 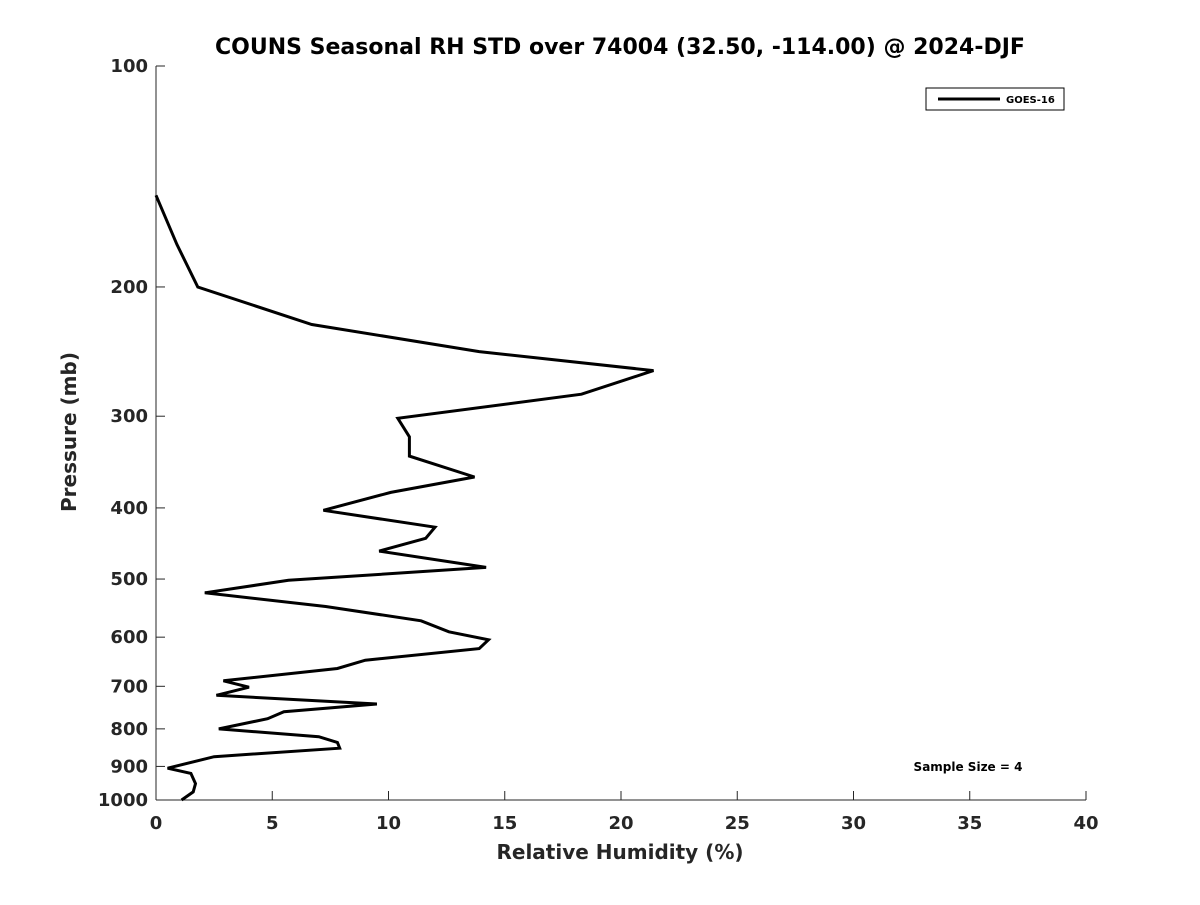 What do you see at coordinates (619, 852) in the screenshot?
I see `x-axis-label: Relative Humidity (%)` at bounding box center [619, 852].